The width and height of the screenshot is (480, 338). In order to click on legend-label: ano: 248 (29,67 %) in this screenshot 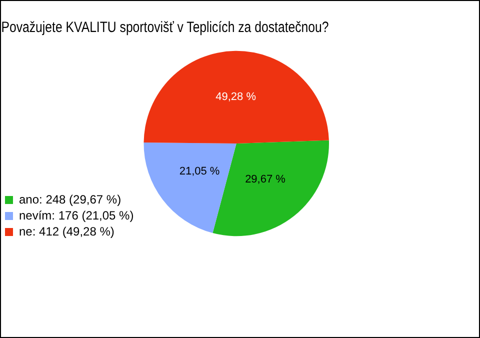, I will do `click(70, 199)`.